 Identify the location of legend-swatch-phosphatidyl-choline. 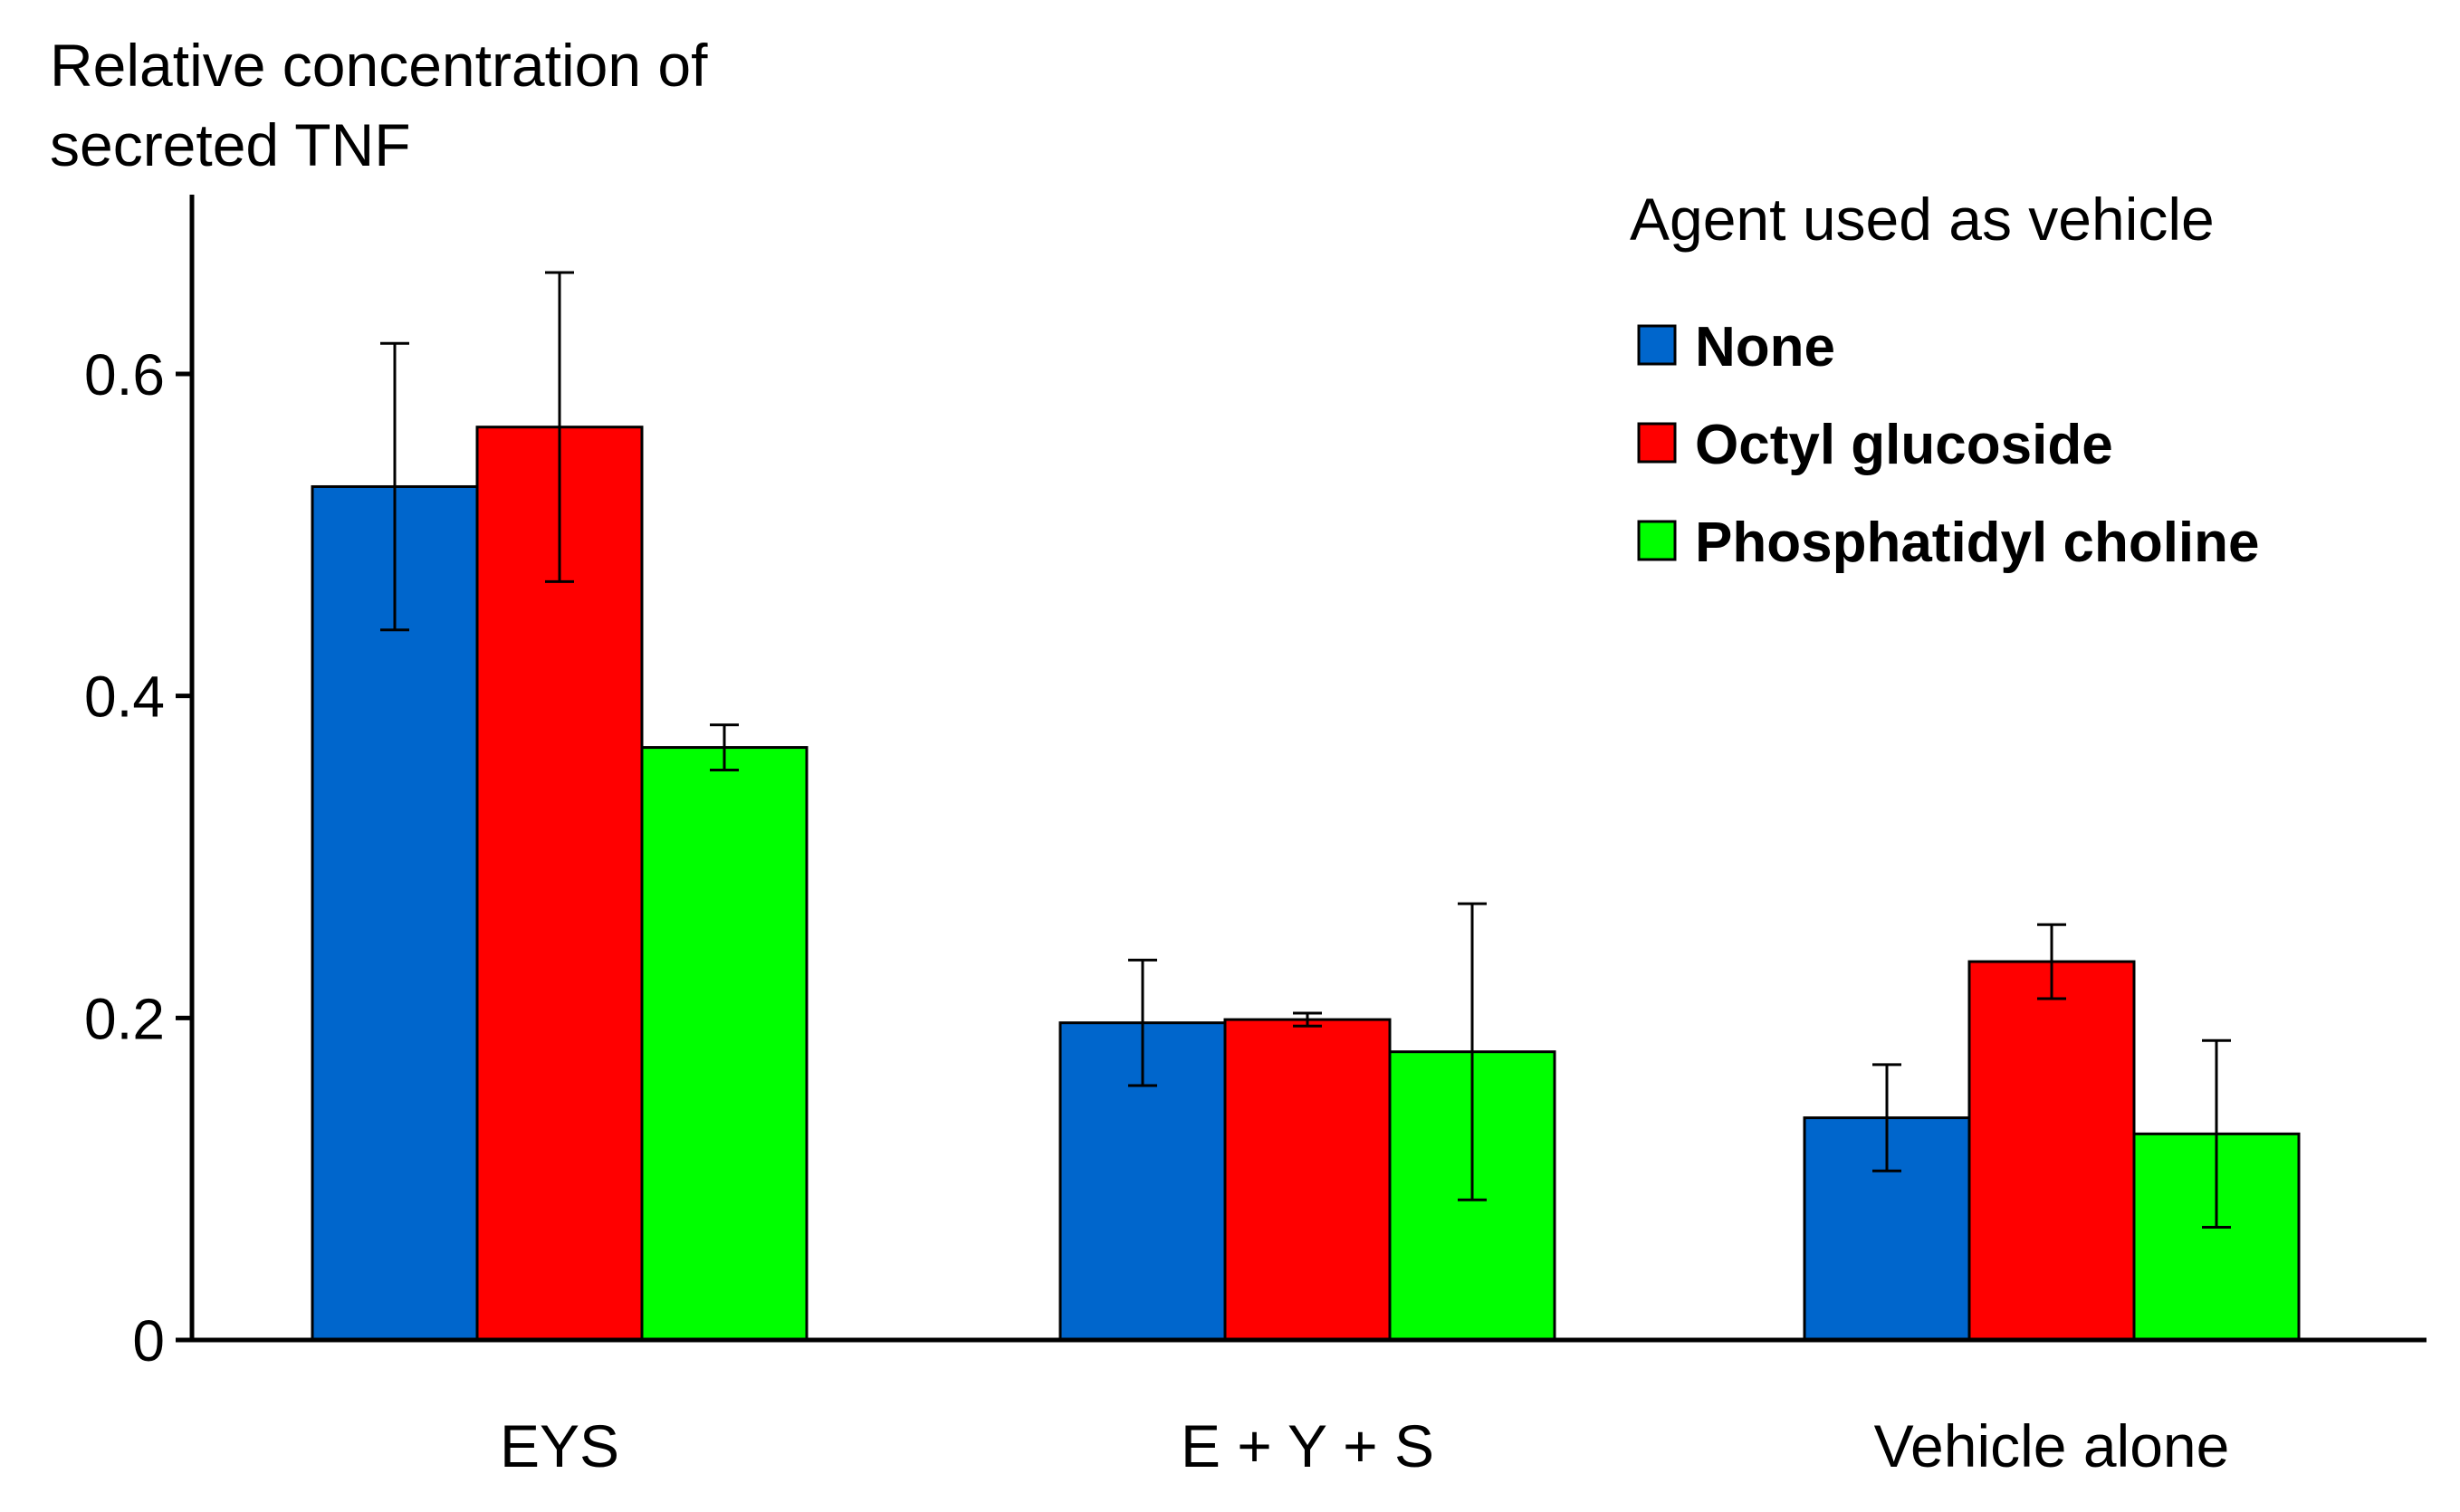
(1657, 540).